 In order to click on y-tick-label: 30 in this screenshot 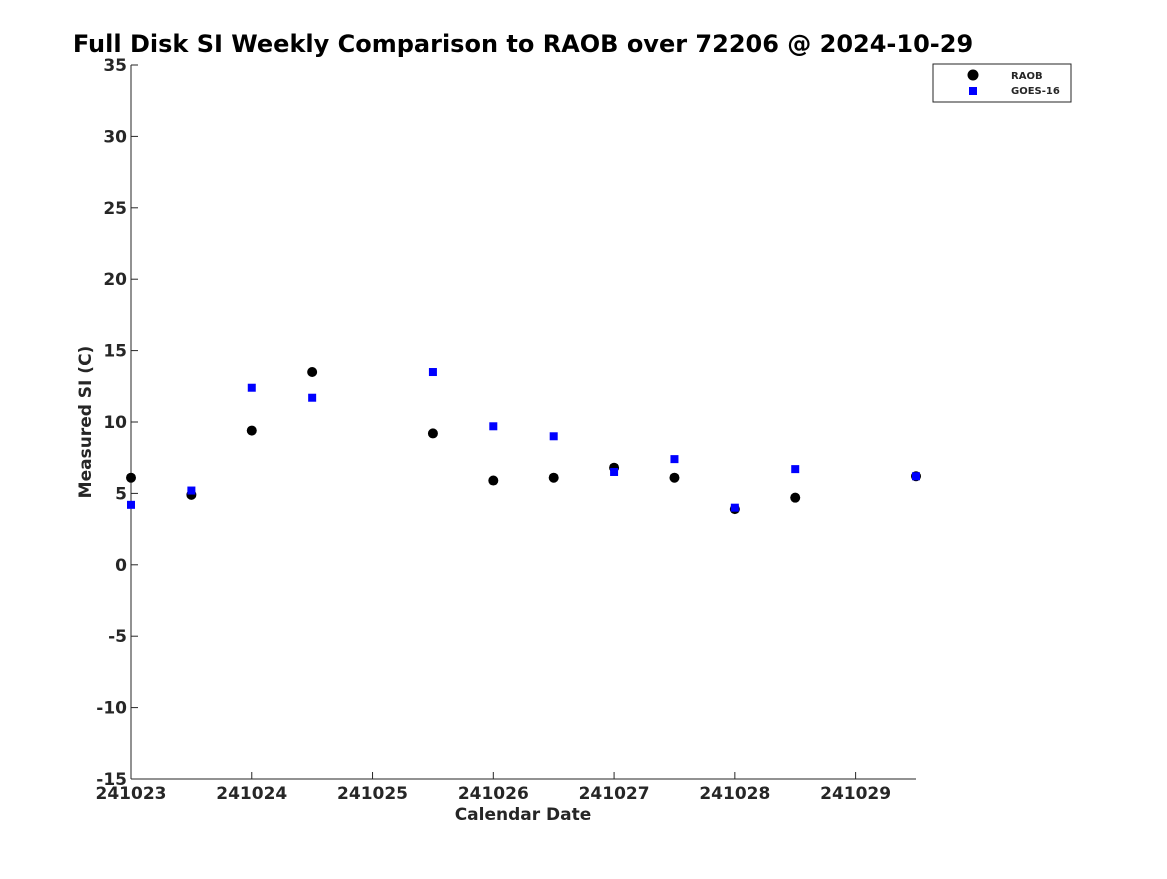, I will do `click(115, 137)`.